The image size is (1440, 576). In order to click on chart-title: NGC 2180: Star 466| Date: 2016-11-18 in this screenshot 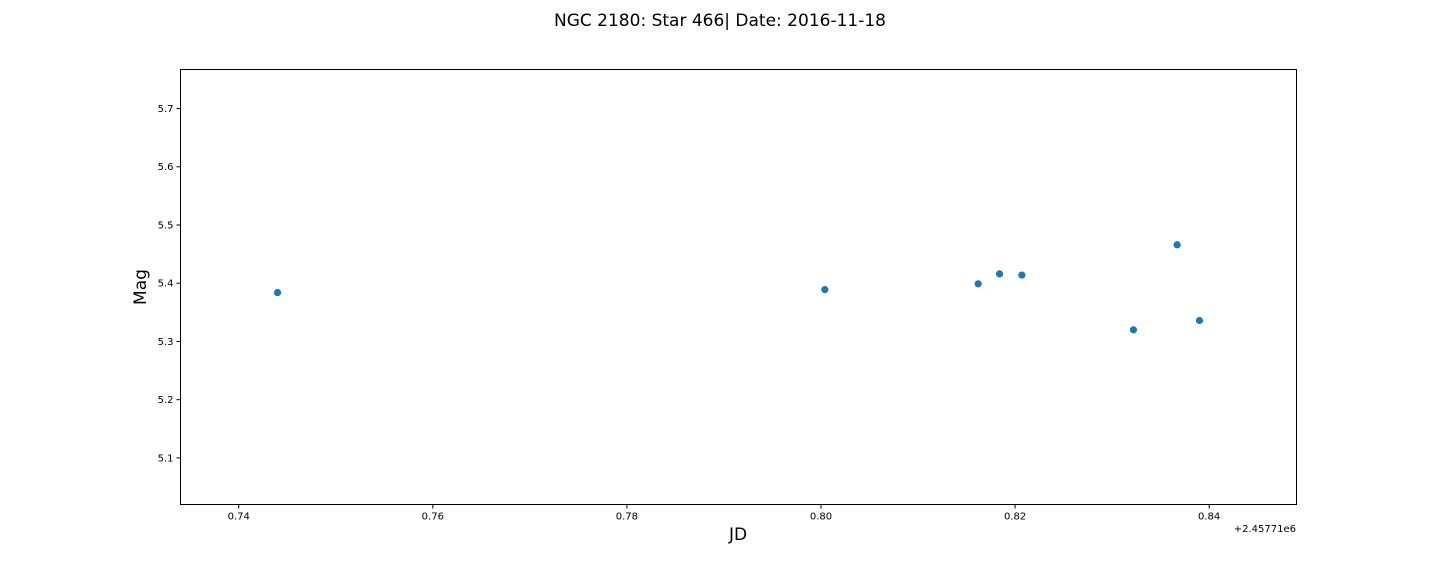, I will do `click(720, 21)`.